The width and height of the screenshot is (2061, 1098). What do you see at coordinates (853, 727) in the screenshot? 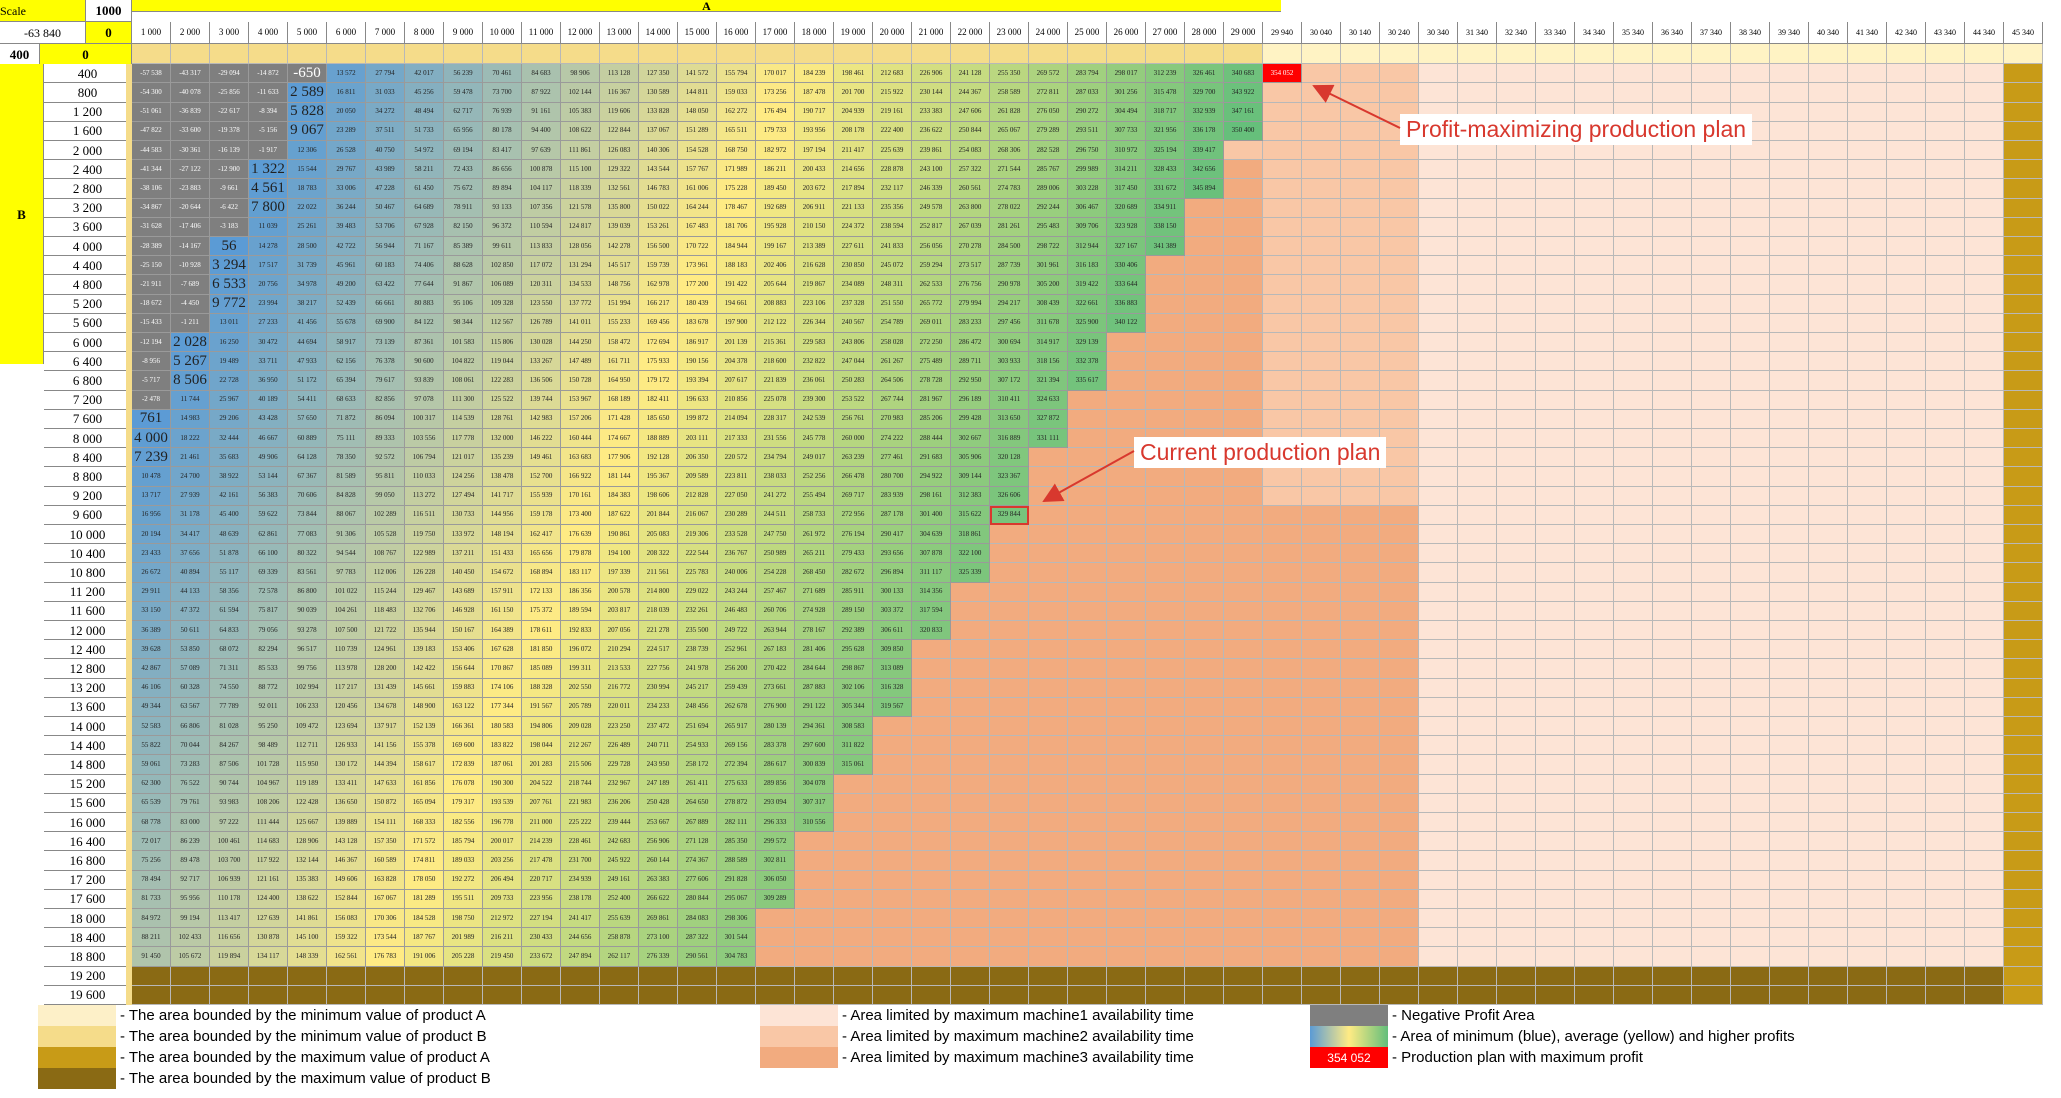
I see `profit-cell: 308 583` at bounding box center [853, 727].